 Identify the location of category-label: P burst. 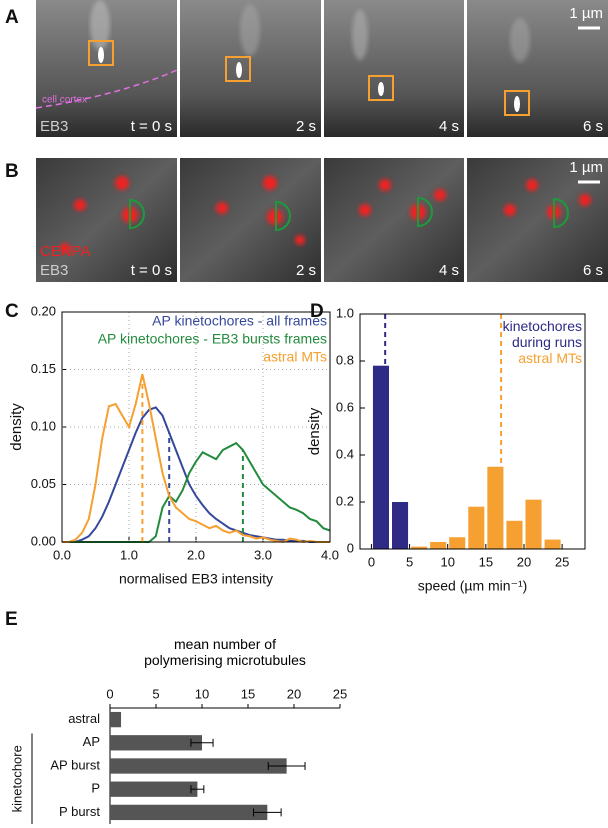
(79, 811).